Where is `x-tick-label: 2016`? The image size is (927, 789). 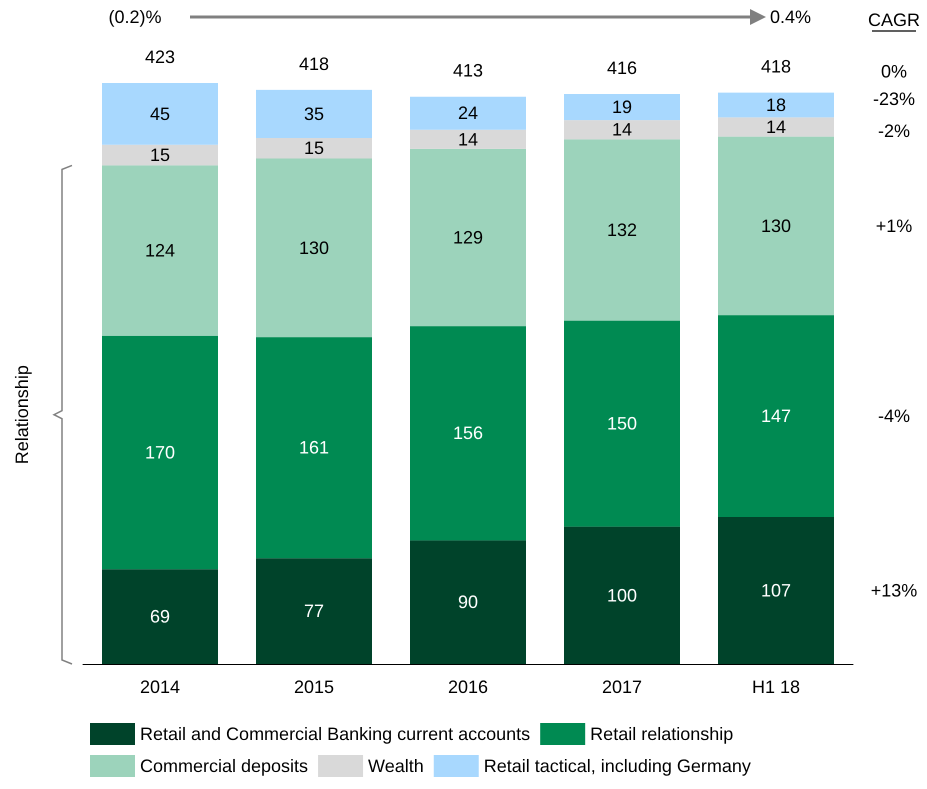 x-tick-label: 2016 is located at coordinates (468, 687).